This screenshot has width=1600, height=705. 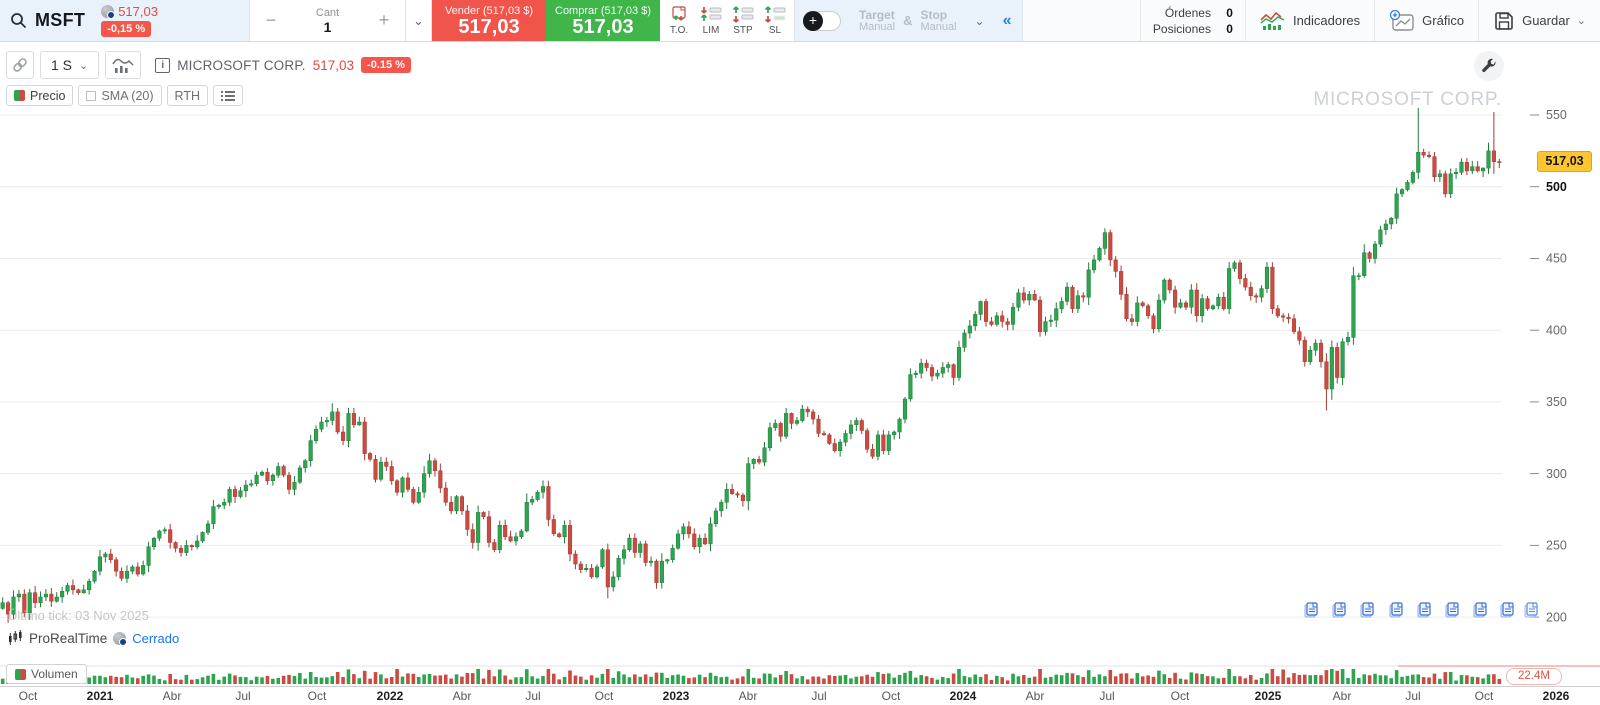 What do you see at coordinates (20, 65) in the screenshot?
I see `link-instrument-button` at bounding box center [20, 65].